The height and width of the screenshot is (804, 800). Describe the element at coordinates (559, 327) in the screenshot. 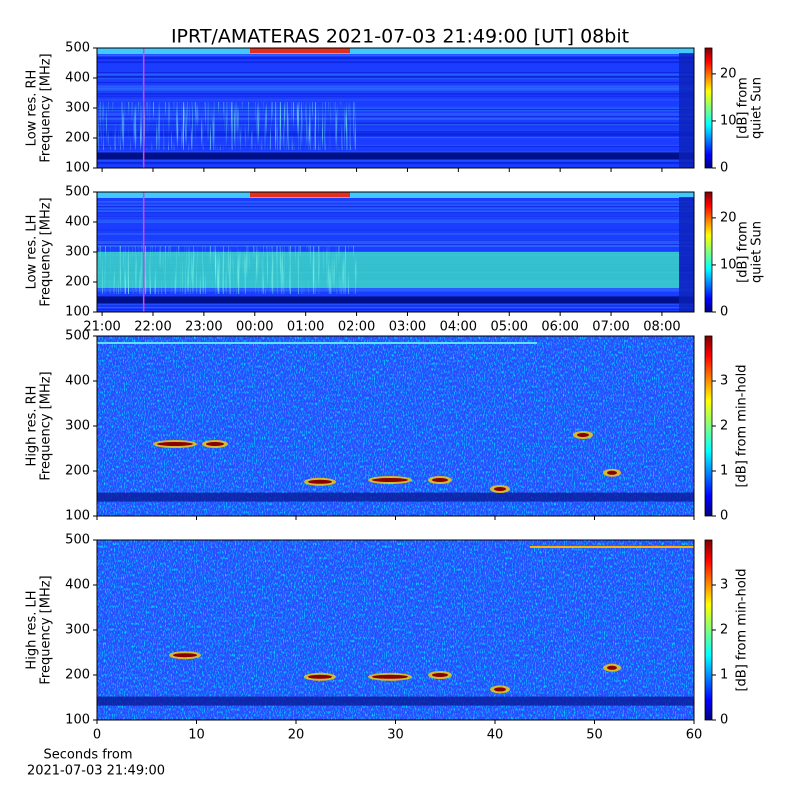

I see `x-tick-label: 06:00` at that location.